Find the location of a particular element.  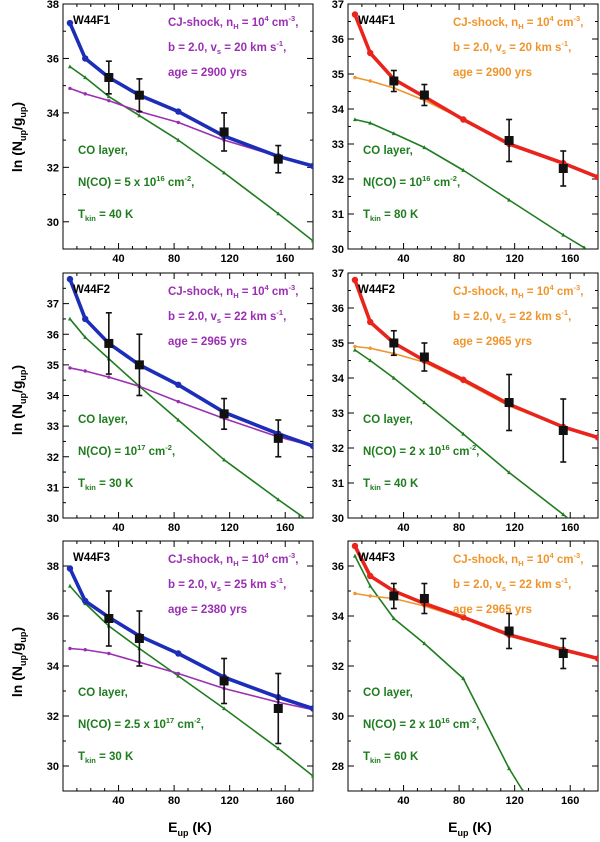

shock-annotation-line3: age = 2900 yrs is located at coordinates (492, 73).